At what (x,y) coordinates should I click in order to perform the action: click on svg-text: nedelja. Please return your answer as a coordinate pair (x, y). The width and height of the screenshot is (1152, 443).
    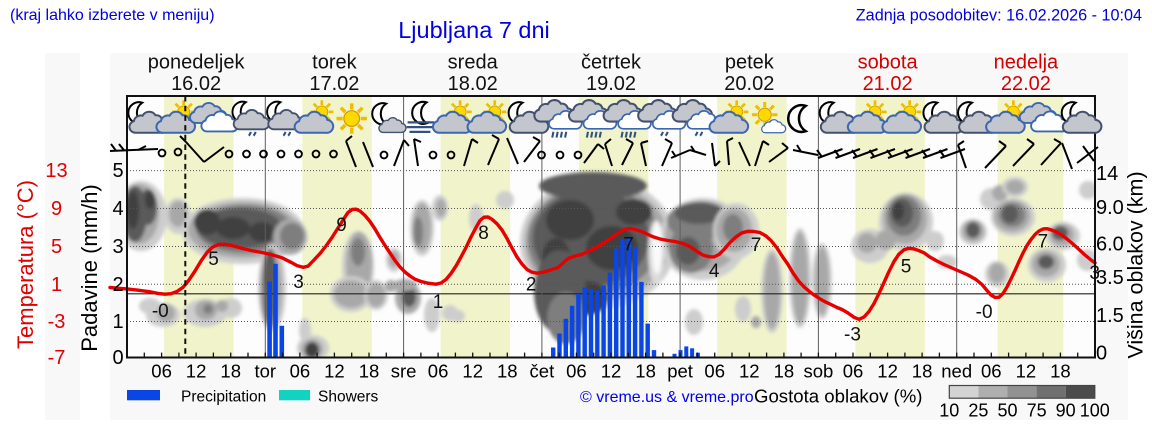
    Looking at the image, I should click on (1026, 63).